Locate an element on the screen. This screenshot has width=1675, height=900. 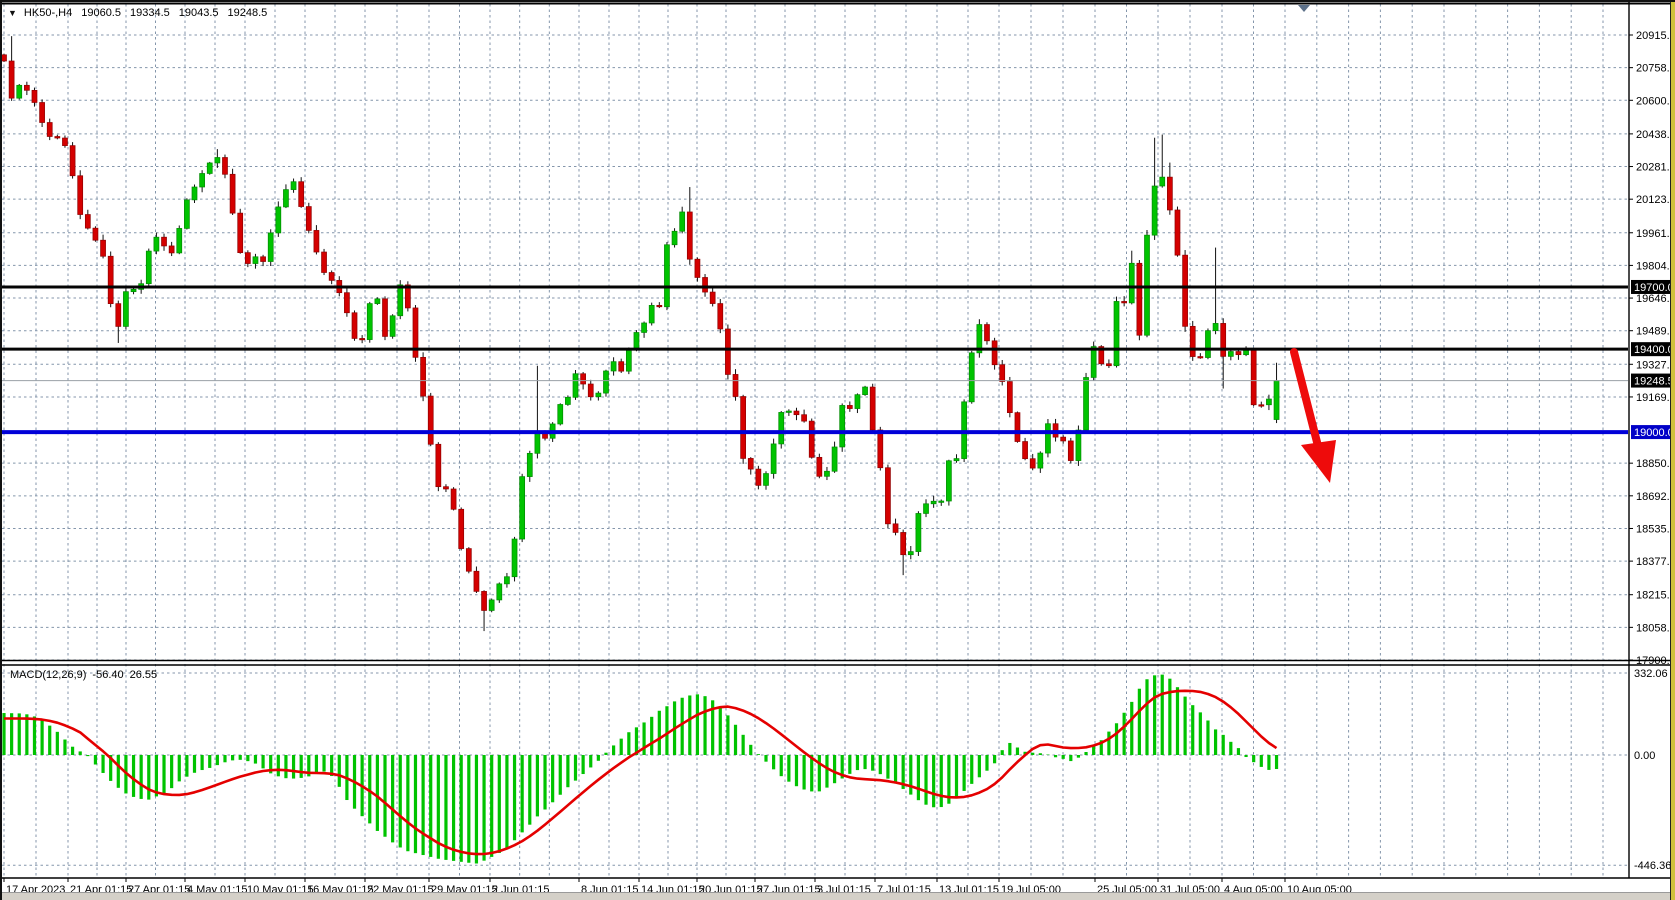
macd-signal-value: 26.55 is located at coordinates (143, 675).